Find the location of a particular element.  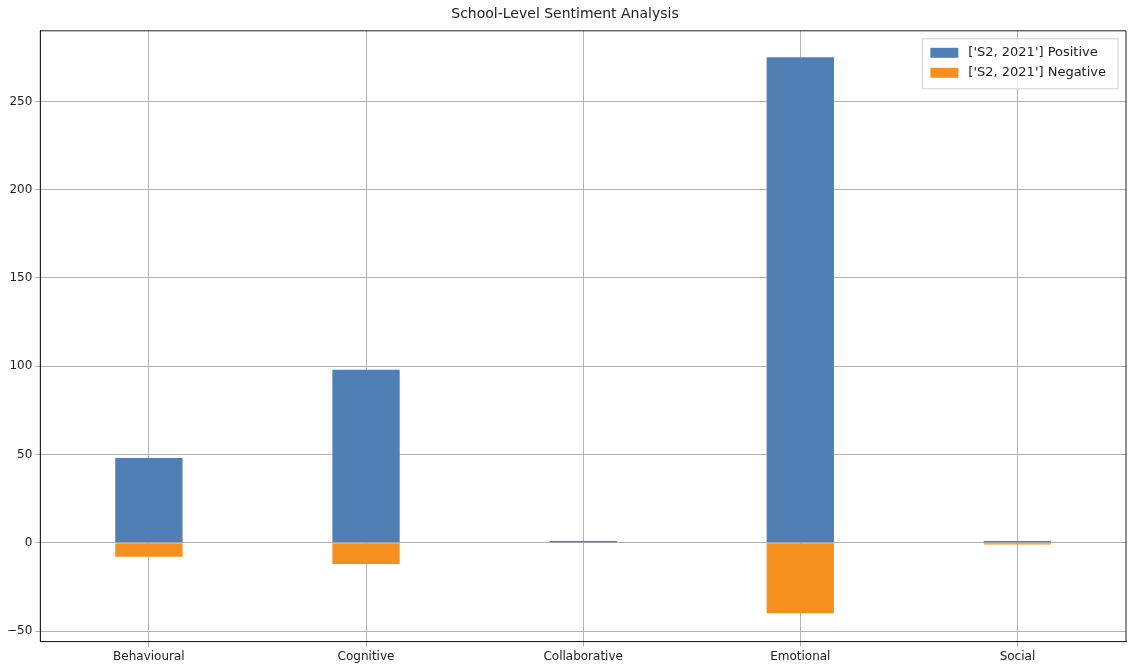

x-tick-label: Cognitive is located at coordinates (366, 655).